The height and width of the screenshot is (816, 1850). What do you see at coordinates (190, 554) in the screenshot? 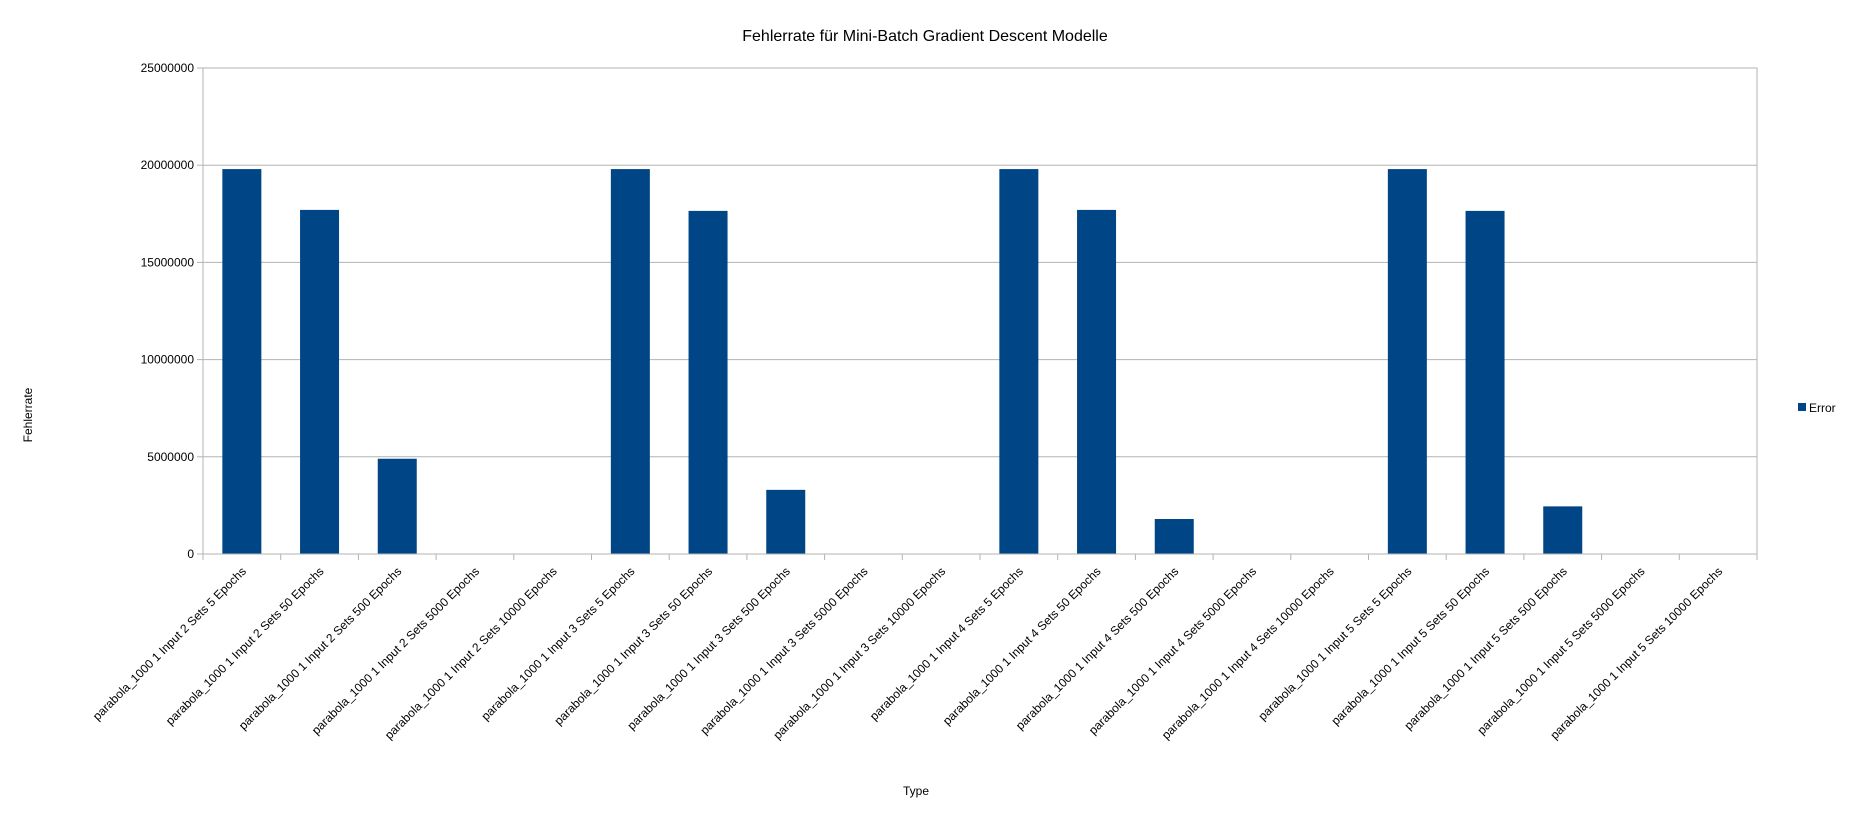
I see `y-tick-label: 0` at bounding box center [190, 554].